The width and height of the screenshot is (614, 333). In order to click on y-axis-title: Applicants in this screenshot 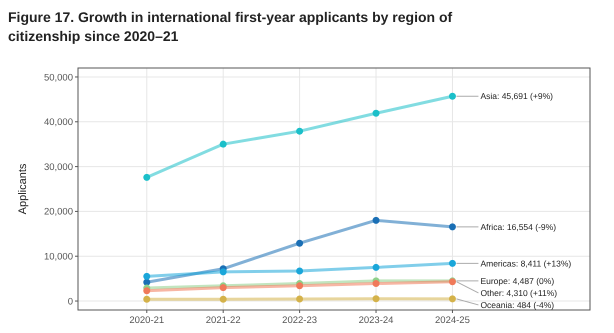, I will do `click(23, 188)`.